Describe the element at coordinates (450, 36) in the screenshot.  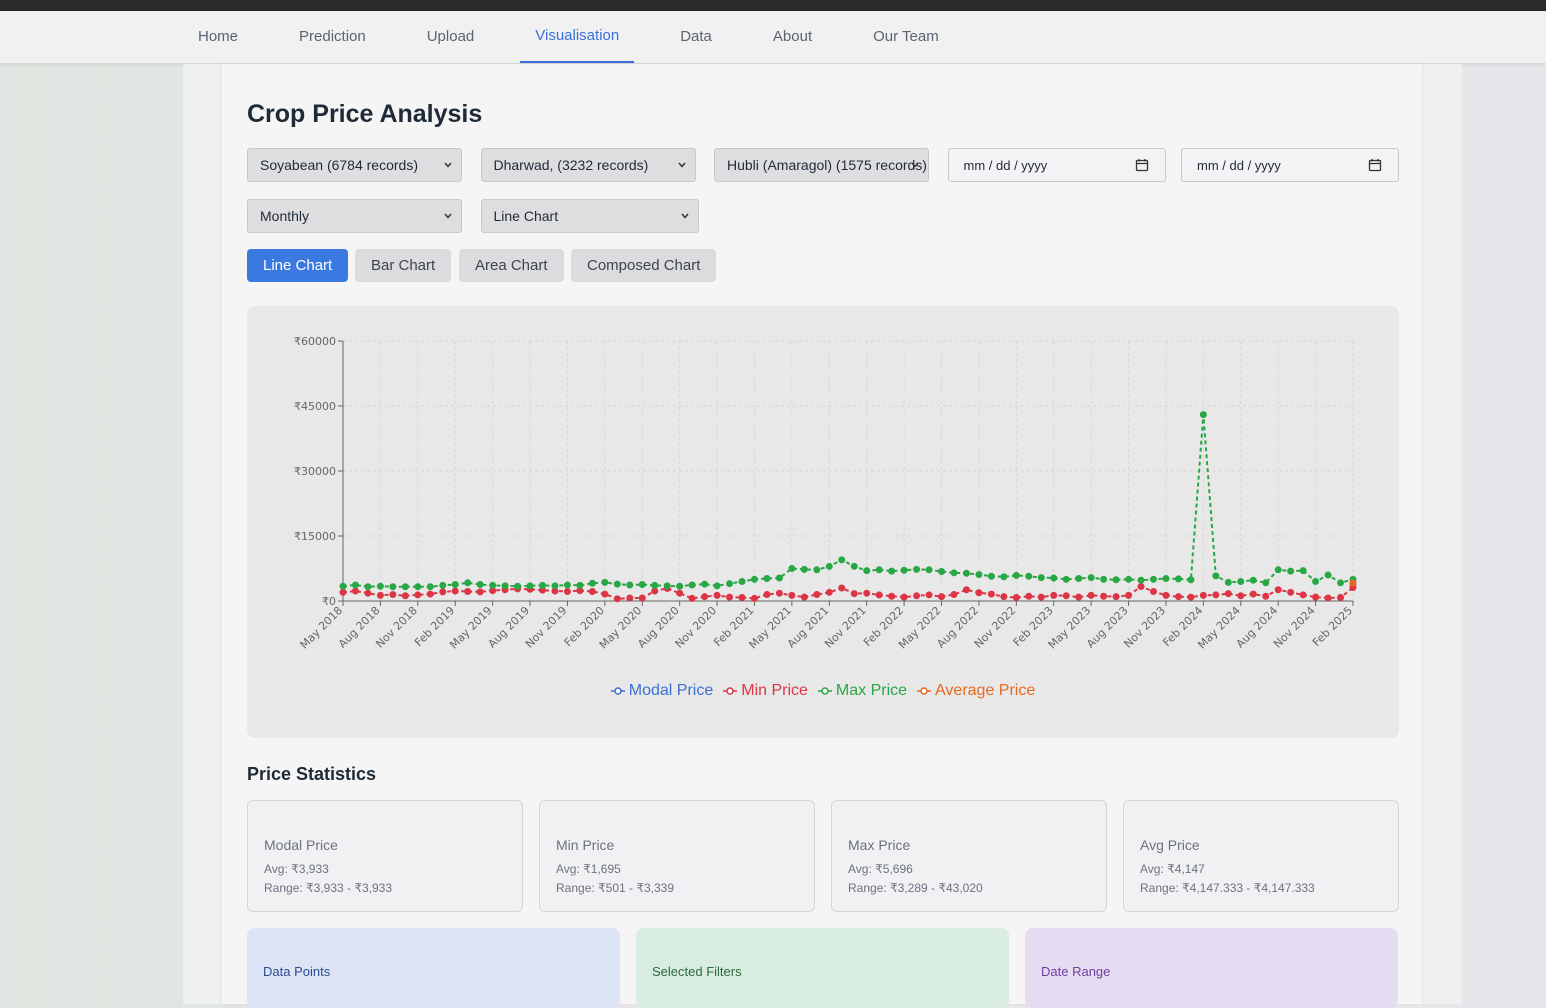
I see `nav-link: Upload` at that location.